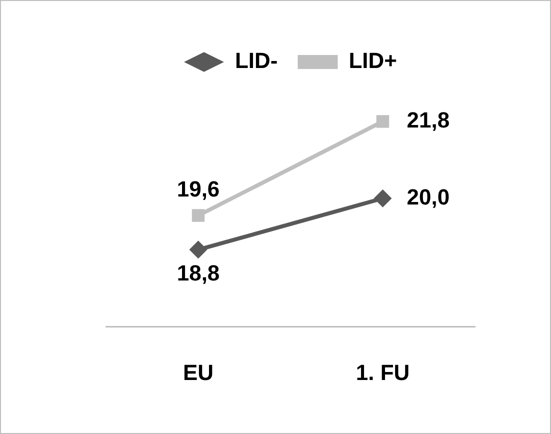 The width and height of the screenshot is (551, 434). What do you see at coordinates (373, 61) in the screenshot?
I see `legend-label: LID+` at bounding box center [373, 61].